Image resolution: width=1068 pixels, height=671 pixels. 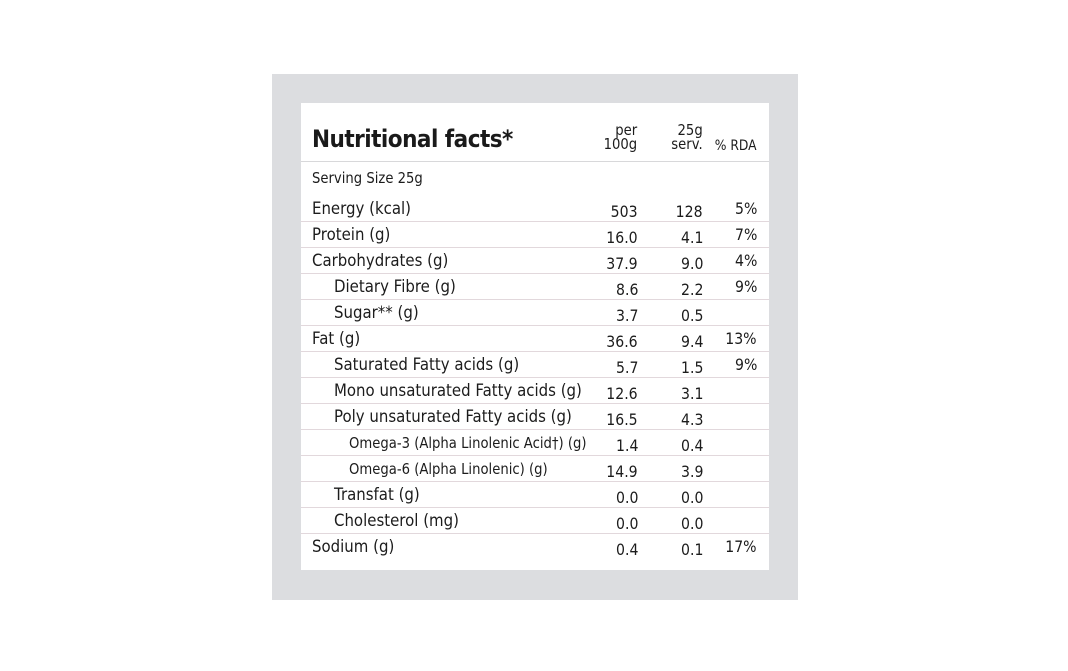 I want to click on column-header-rda: % RDA, so click(x=736, y=146).